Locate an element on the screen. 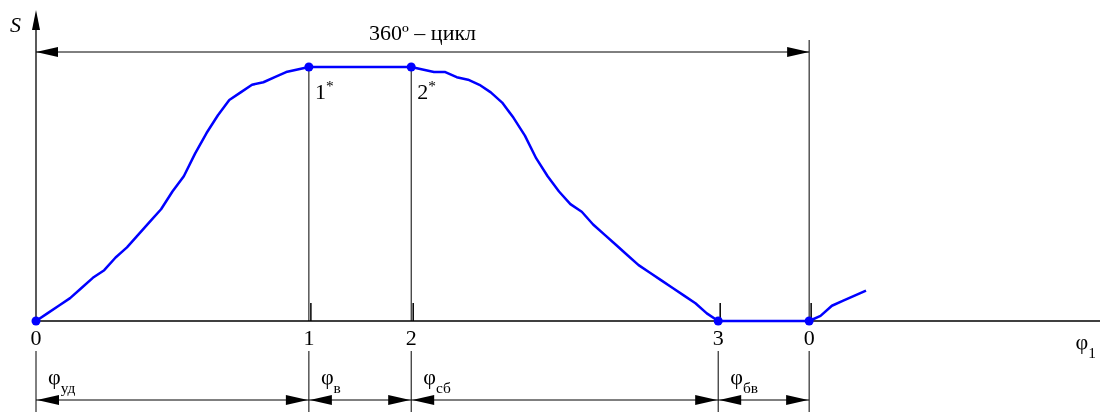  y-axis-title: S is located at coordinates (15, 24).